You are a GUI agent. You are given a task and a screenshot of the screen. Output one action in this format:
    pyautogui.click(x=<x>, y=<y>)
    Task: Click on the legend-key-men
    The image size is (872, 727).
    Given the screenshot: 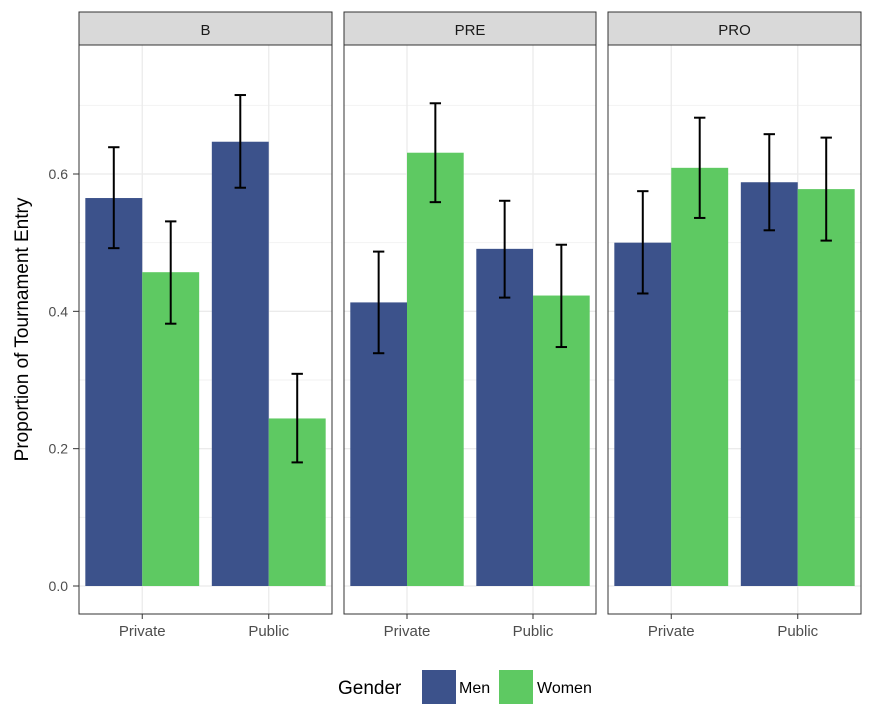 What is the action you would take?
    pyautogui.click(x=439, y=687)
    